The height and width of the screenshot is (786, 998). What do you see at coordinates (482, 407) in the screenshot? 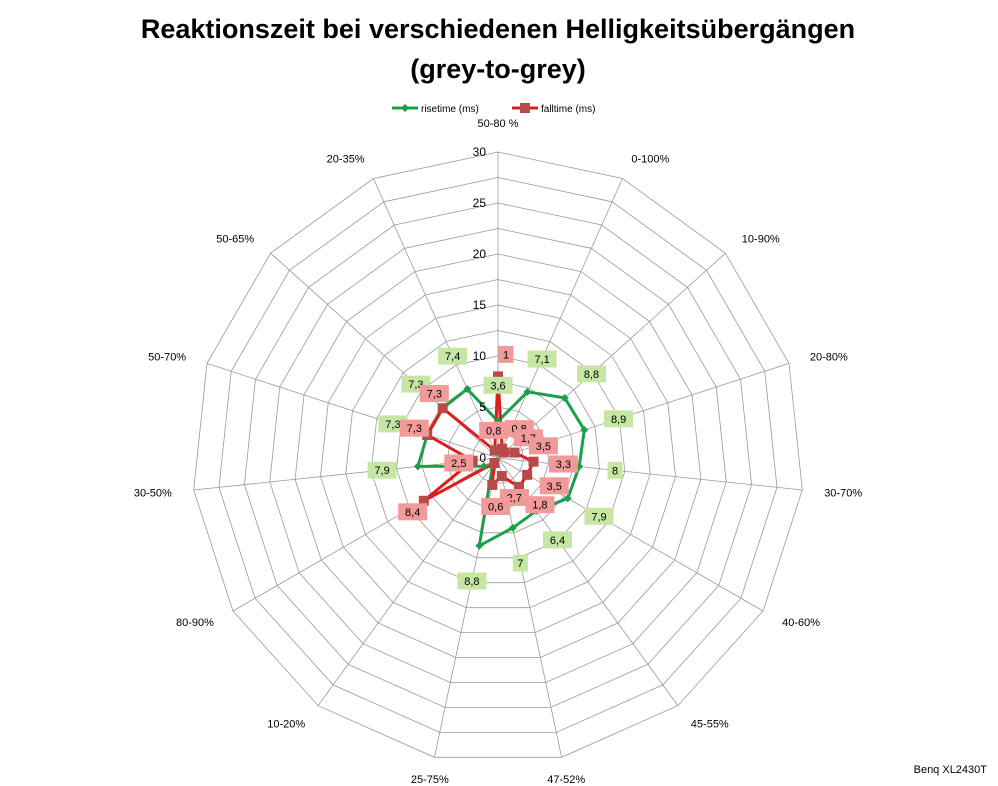
I see `radial-tick-label: 5` at bounding box center [482, 407].